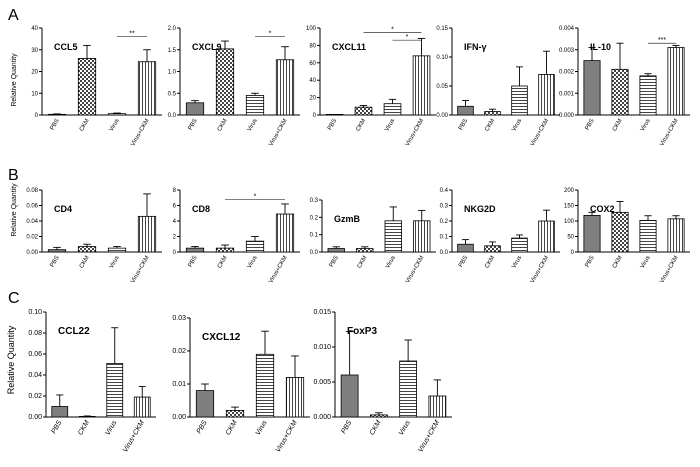 This screenshot has width=700, height=467. Describe the element at coordinates (570, 238) in the screenshot. I see `y-tick-label: 50` at that location.